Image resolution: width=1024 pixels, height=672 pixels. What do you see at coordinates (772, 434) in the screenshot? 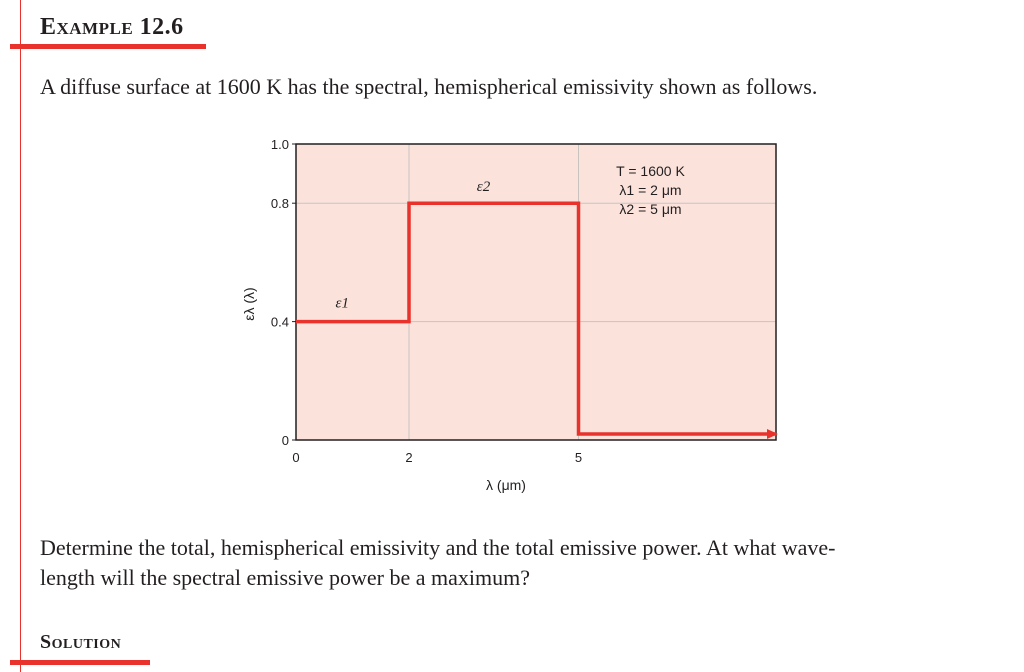
I see `arrowhead` at bounding box center [772, 434].